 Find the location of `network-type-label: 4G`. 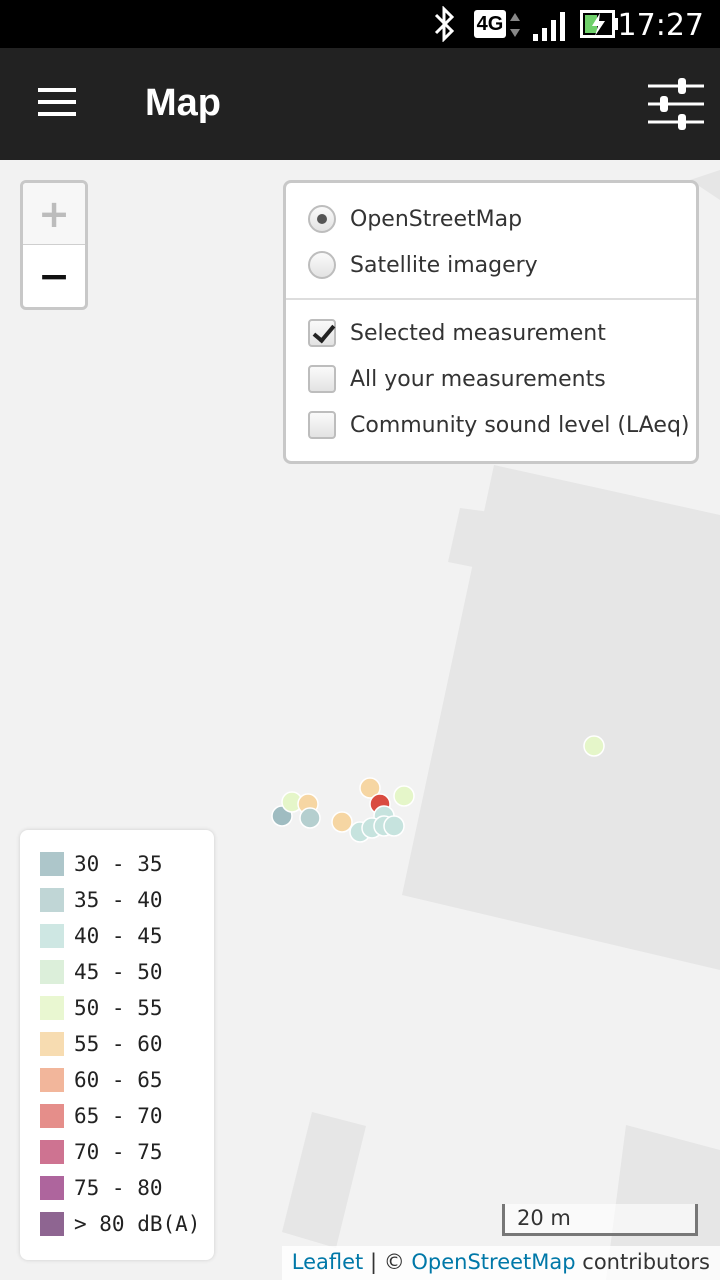

network-type-label: 4G is located at coordinates (490, 24).